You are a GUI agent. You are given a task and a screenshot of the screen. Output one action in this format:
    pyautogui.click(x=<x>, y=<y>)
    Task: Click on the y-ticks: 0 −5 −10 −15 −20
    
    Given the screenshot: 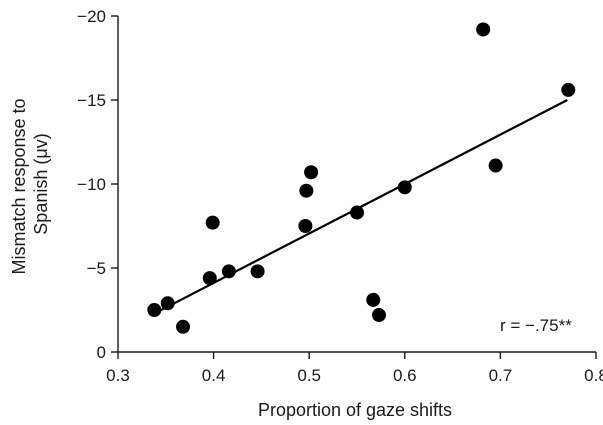 What is the action you would take?
    pyautogui.click(x=97, y=184)
    